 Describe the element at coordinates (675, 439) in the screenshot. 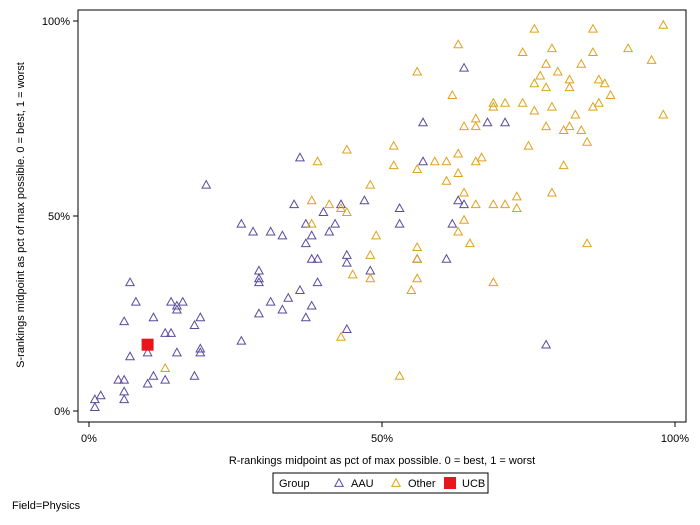

I see `x-tick-label: 100%` at that location.